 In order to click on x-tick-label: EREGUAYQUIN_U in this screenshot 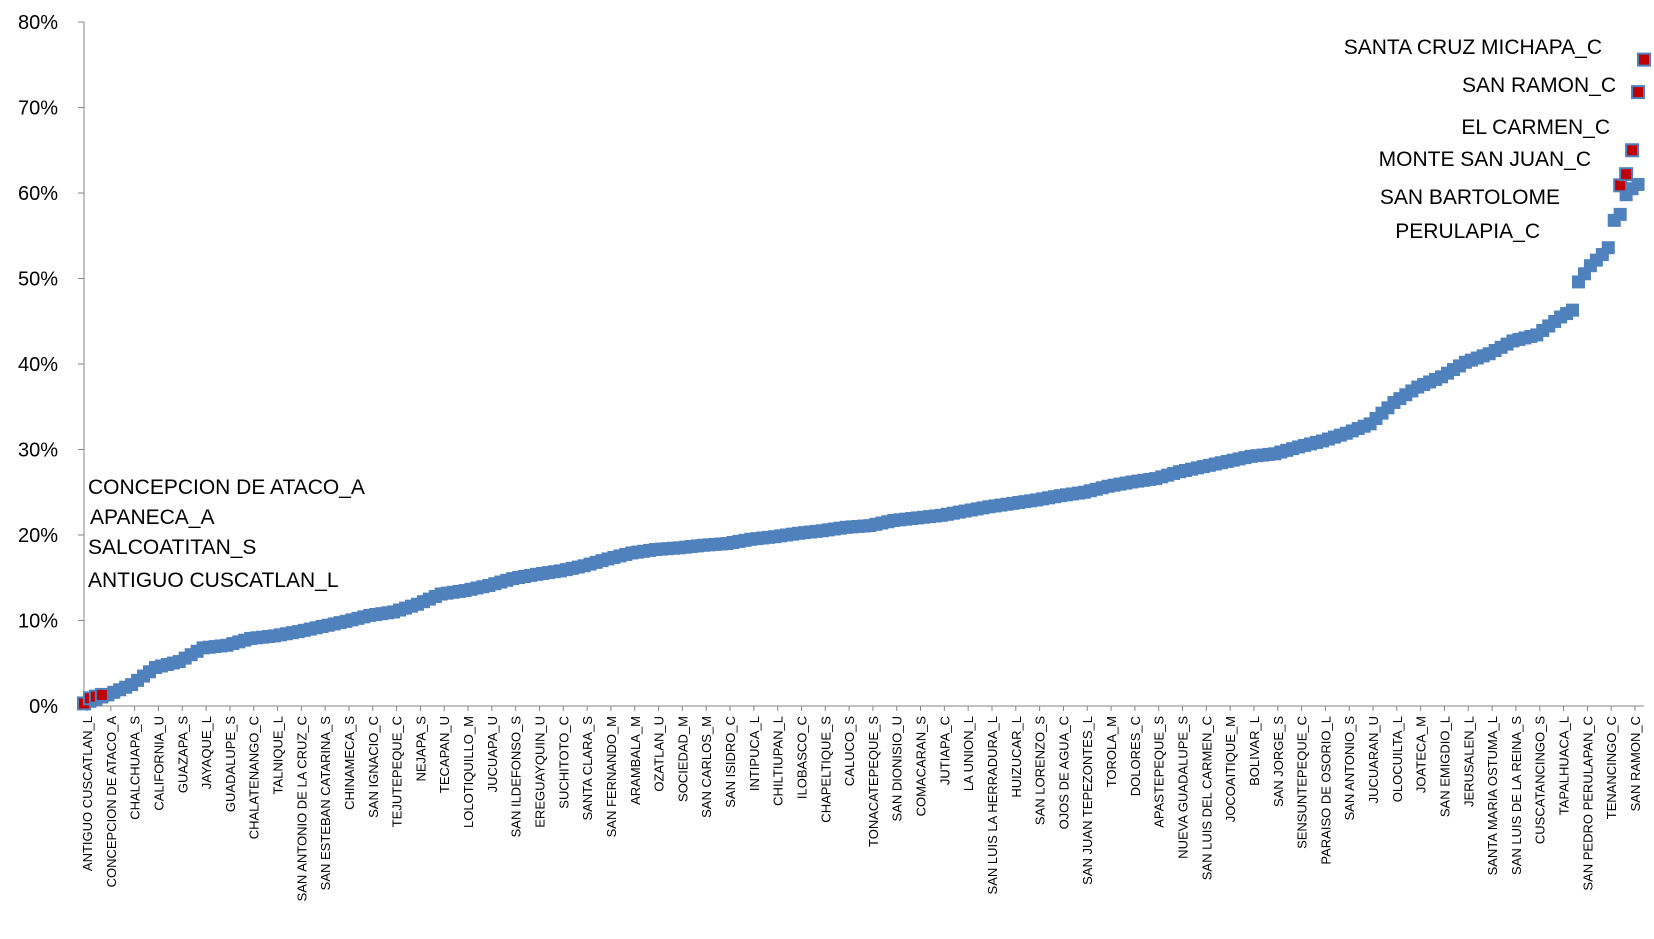, I will do `click(539, 772)`.